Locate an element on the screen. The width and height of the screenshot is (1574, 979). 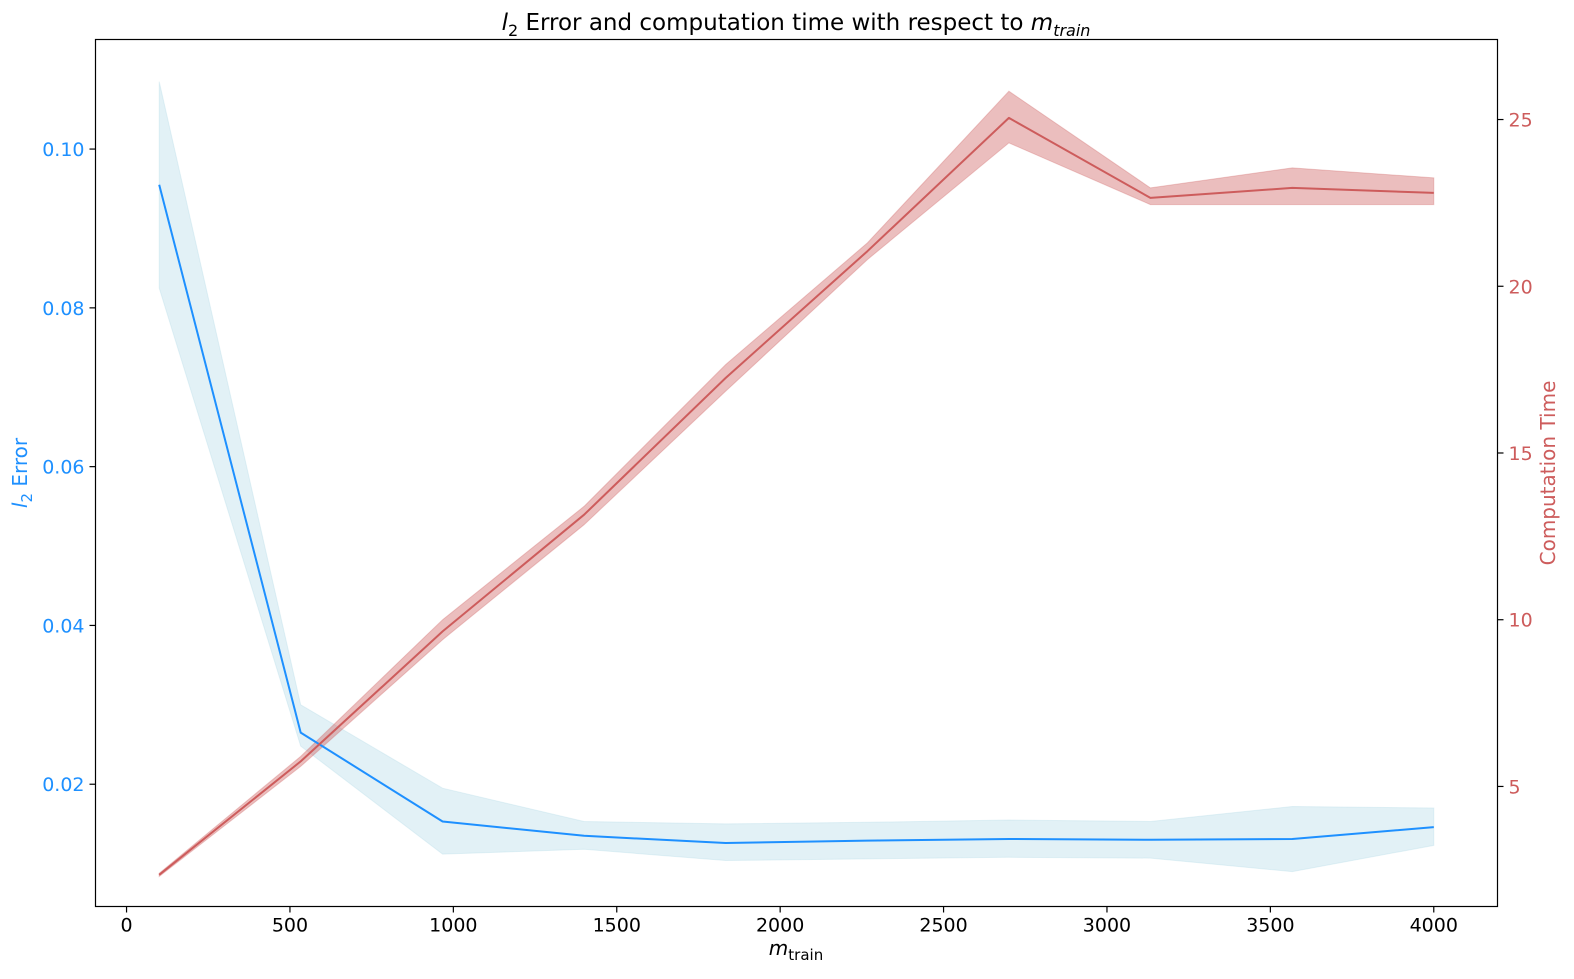
y-left-axis-label: l2 Error is located at coordinates (22, 472).